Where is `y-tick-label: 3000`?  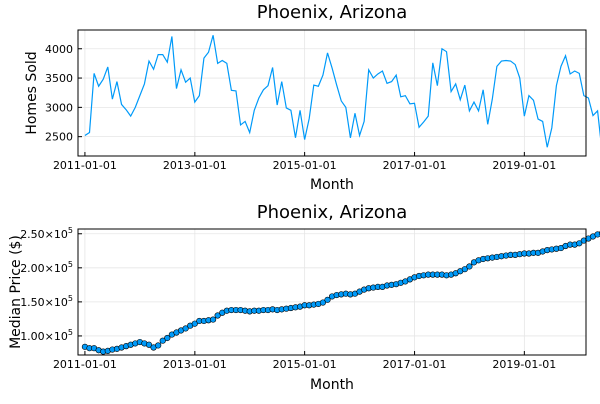
y-tick-label: 3000 is located at coordinates (59, 107).